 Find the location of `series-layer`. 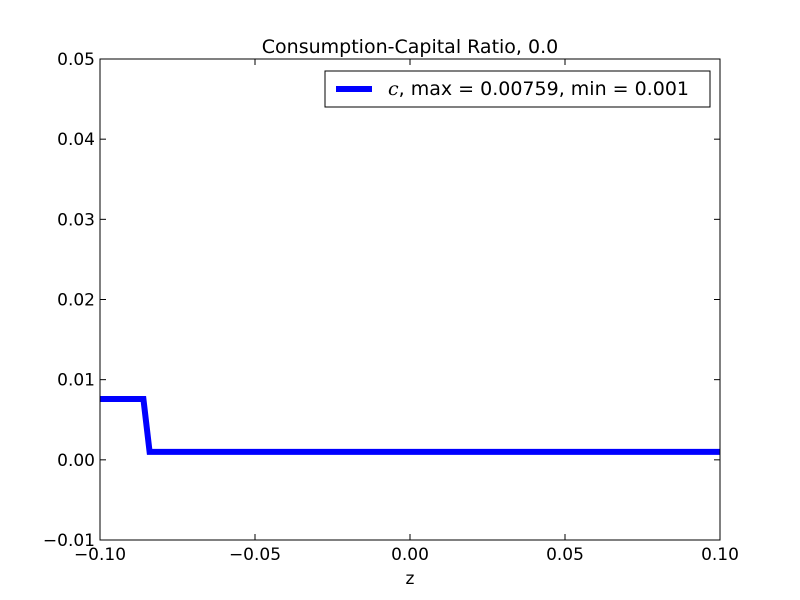

series-layer is located at coordinates (410, 425).